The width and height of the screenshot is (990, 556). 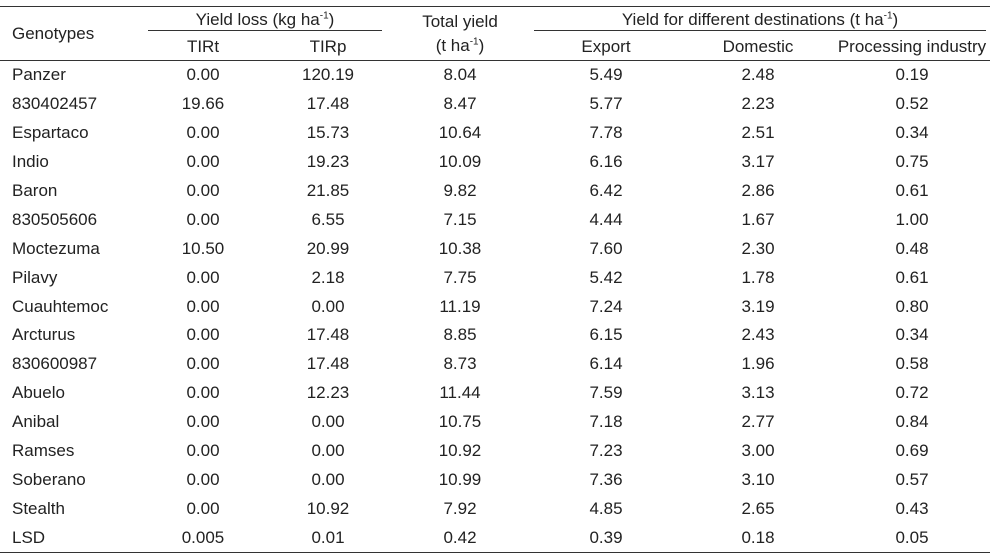 What do you see at coordinates (912, 162) in the screenshot?
I see `processing-cell: 0.75` at bounding box center [912, 162].